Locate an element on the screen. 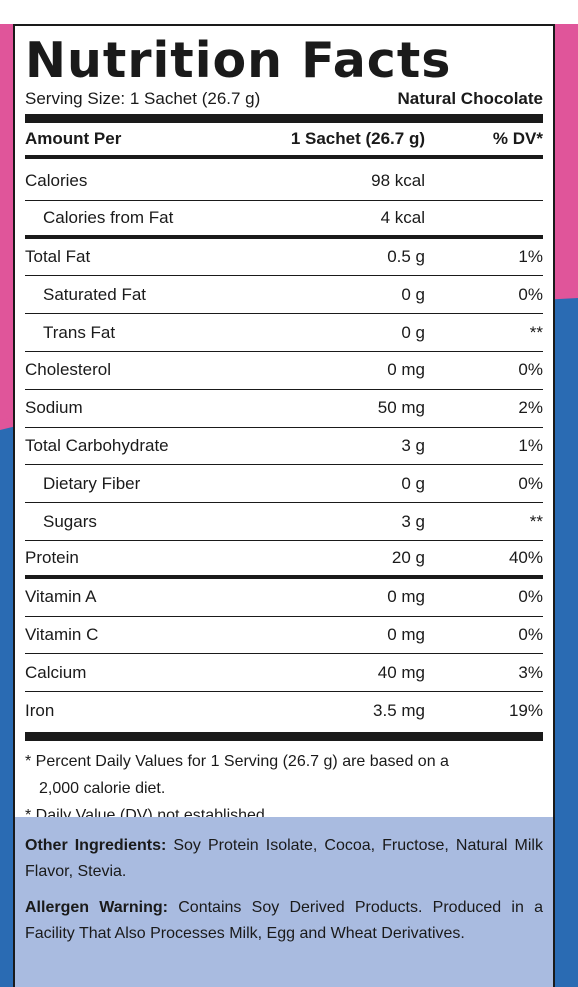 This screenshot has width=578, height=987. table-row: Sodium 50 mg 2% is located at coordinates (284, 409).